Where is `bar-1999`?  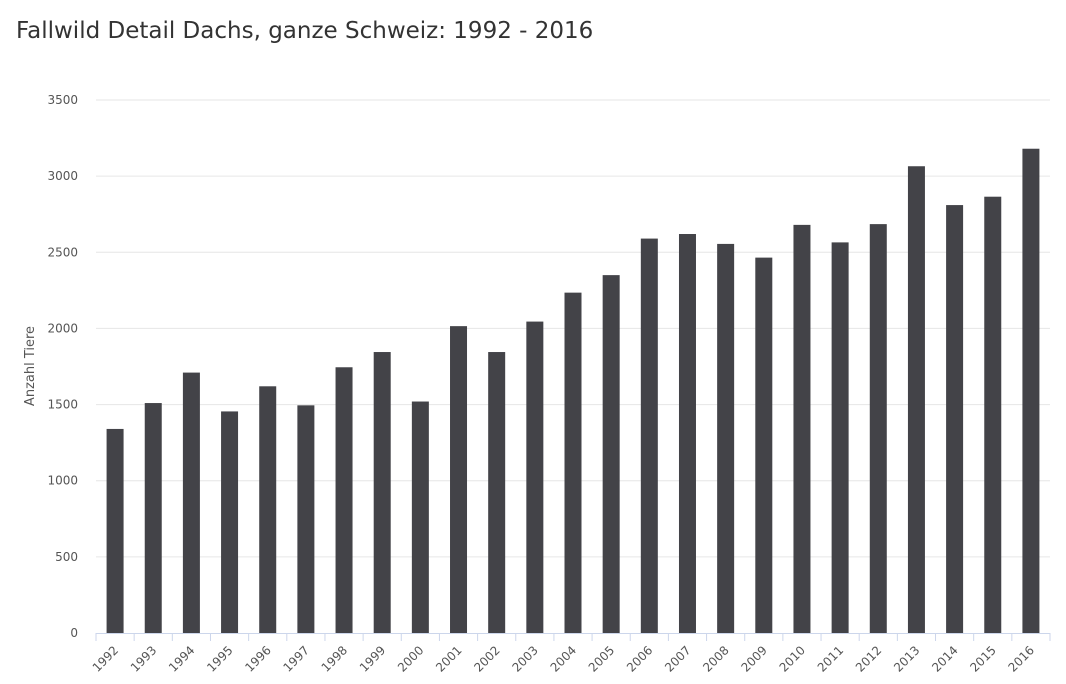
bar-1999 is located at coordinates (382, 492).